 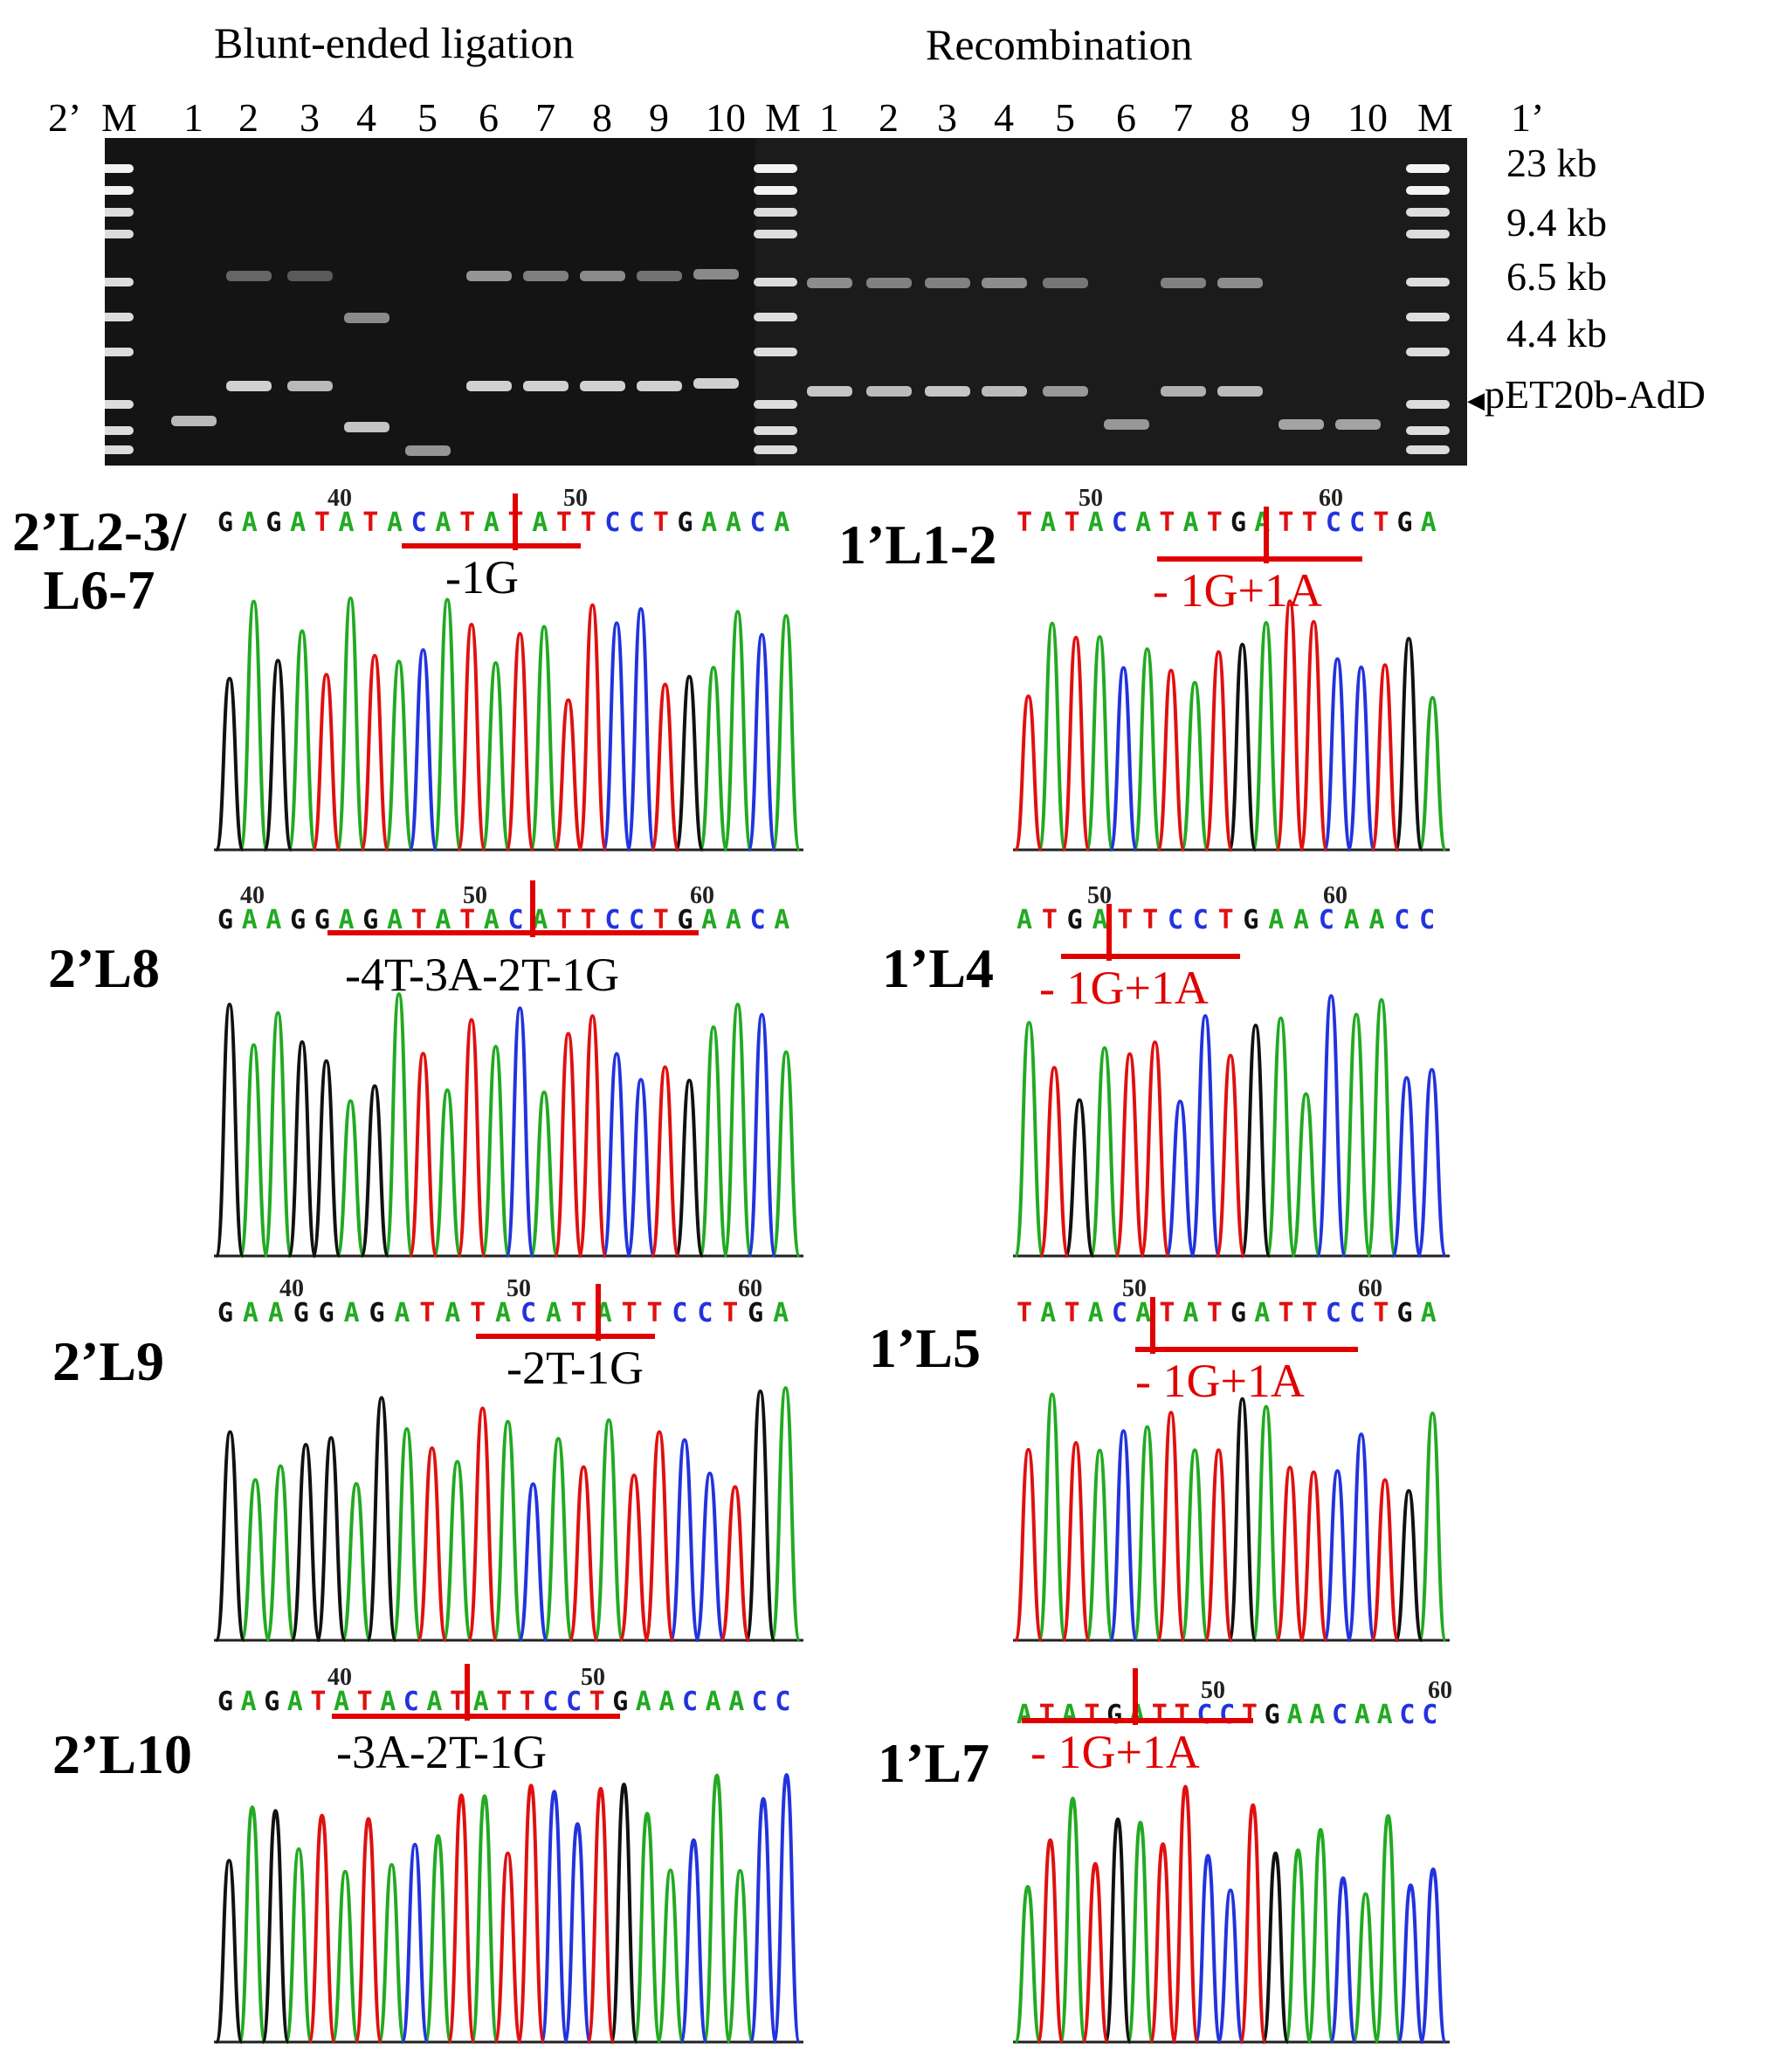 I want to click on mutation-annotation: -3A-2T-1G, so click(x=441, y=1752).